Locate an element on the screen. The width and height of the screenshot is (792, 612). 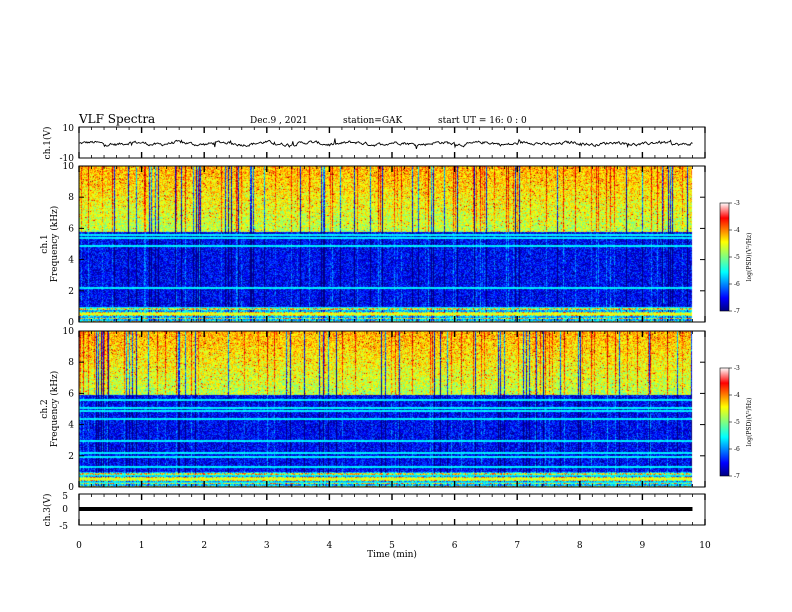
time-tick-label: 6 is located at coordinates (455, 546).